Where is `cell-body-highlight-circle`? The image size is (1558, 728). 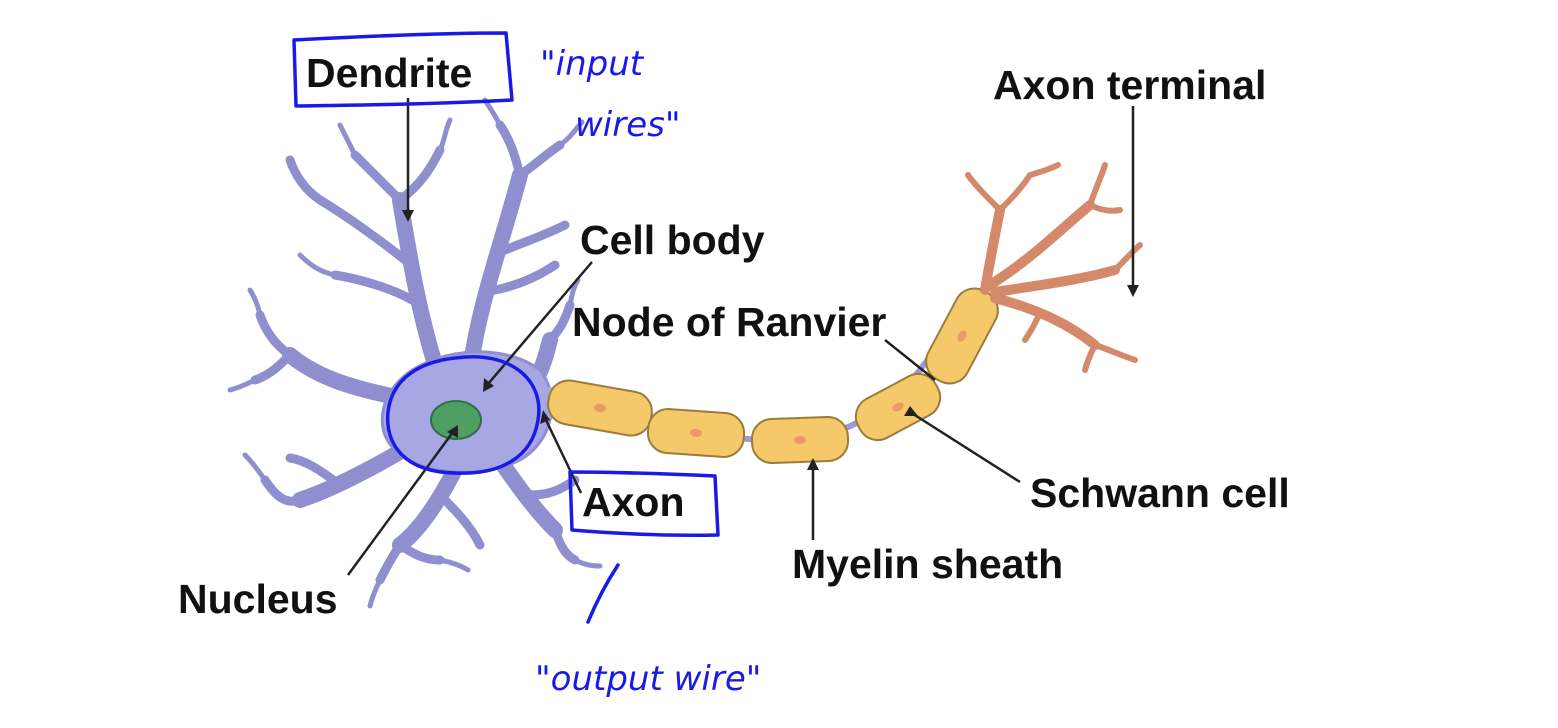
cell-body-highlight-circle is located at coordinates (463, 415).